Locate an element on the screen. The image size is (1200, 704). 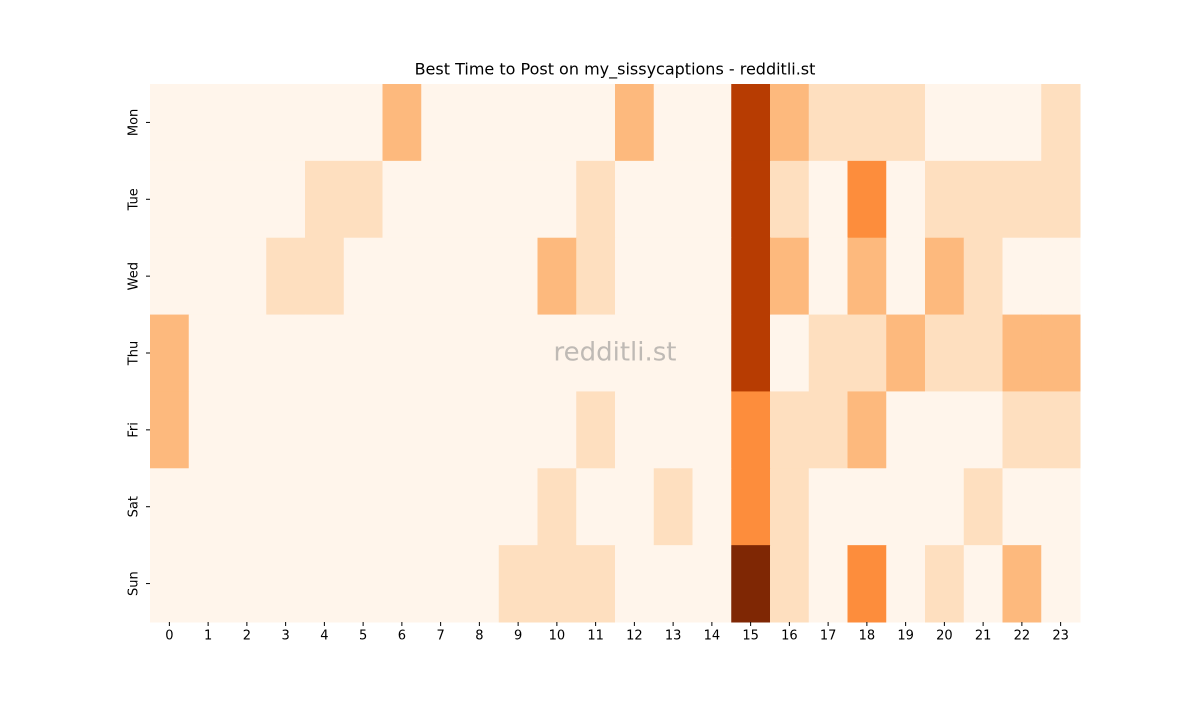
x-tick-label: 20 is located at coordinates (944, 636).